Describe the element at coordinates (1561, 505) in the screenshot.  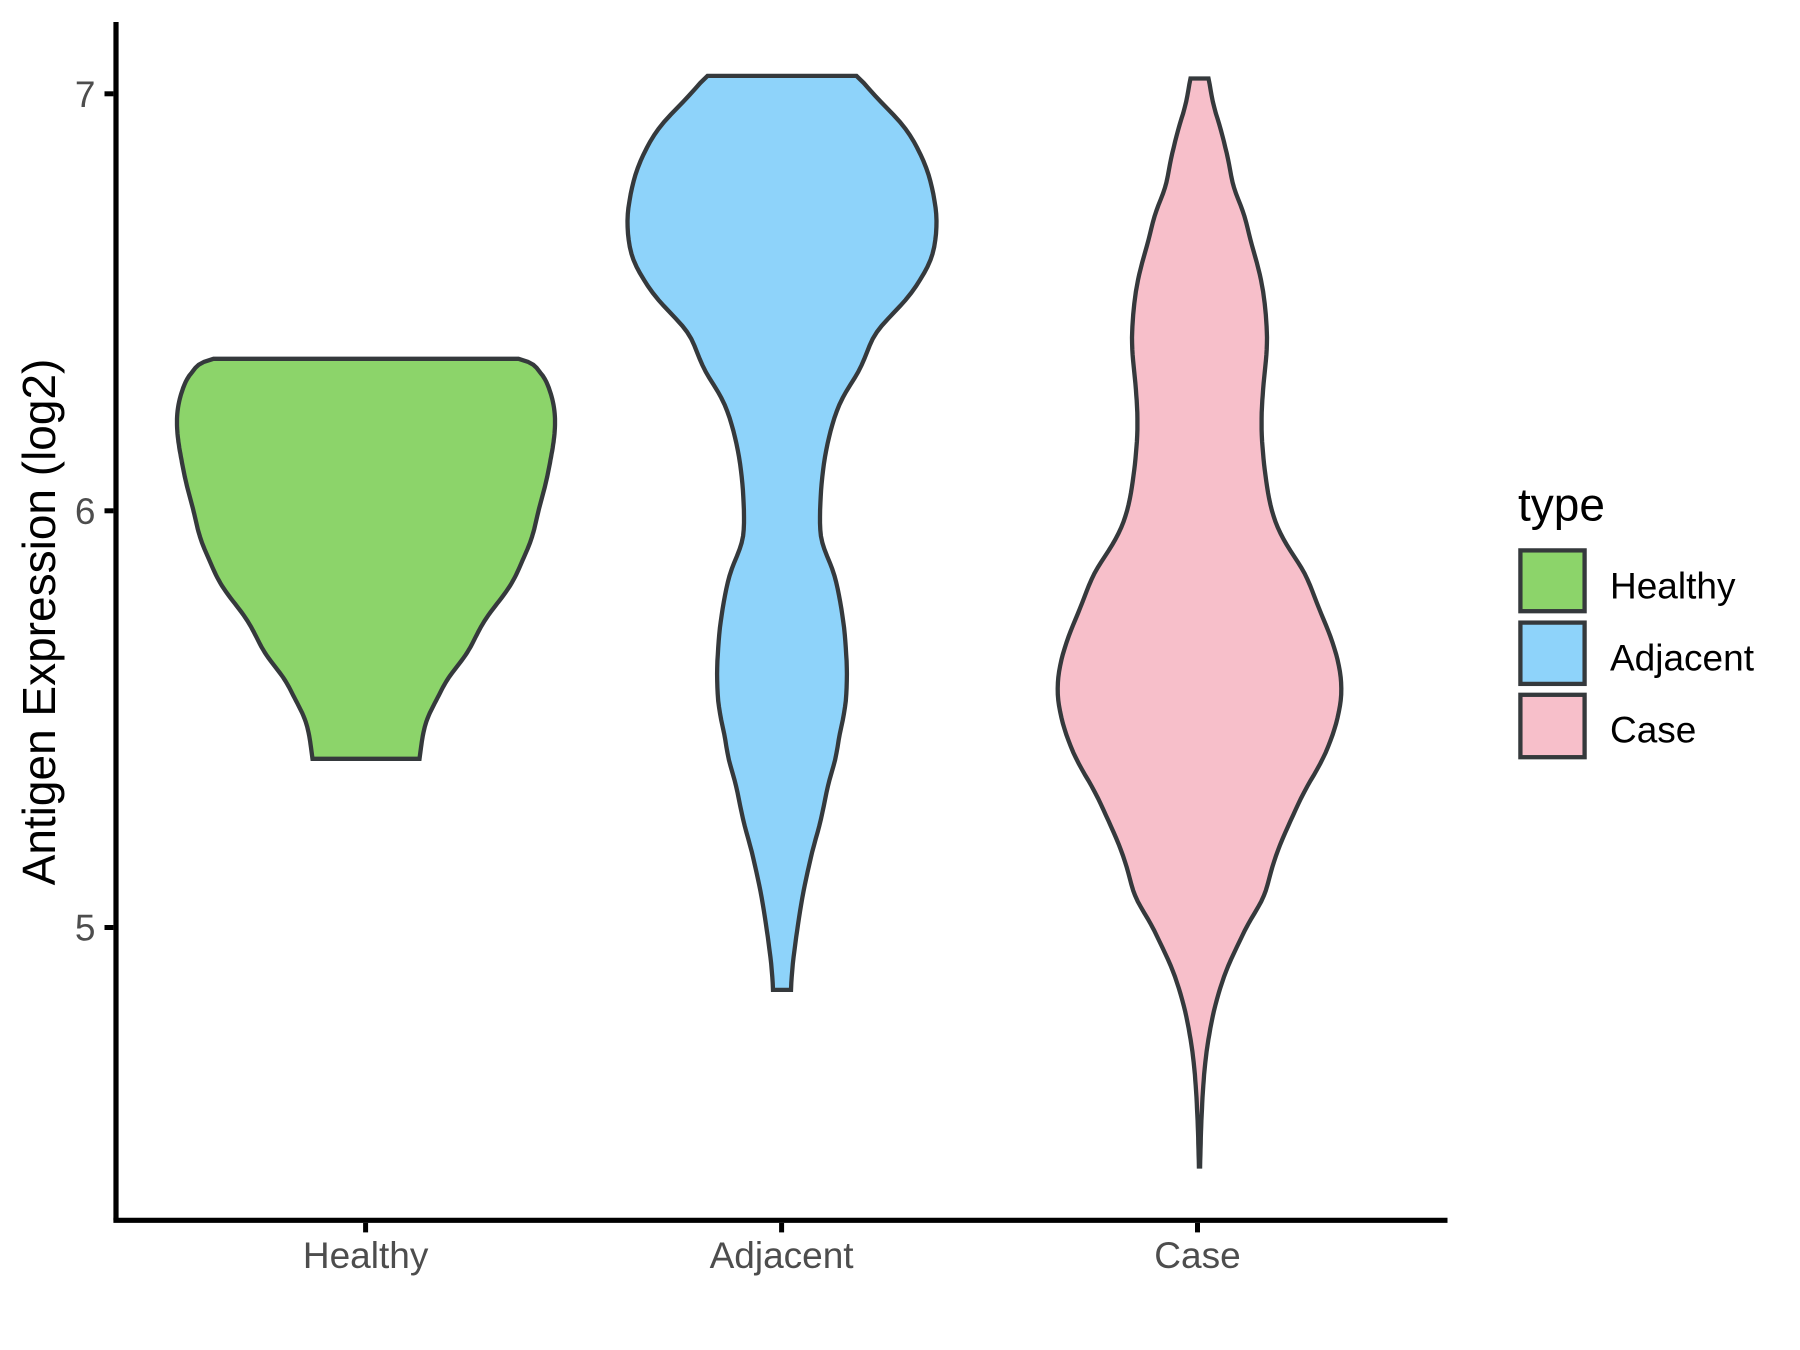
I see `svg-text: type` at that location.